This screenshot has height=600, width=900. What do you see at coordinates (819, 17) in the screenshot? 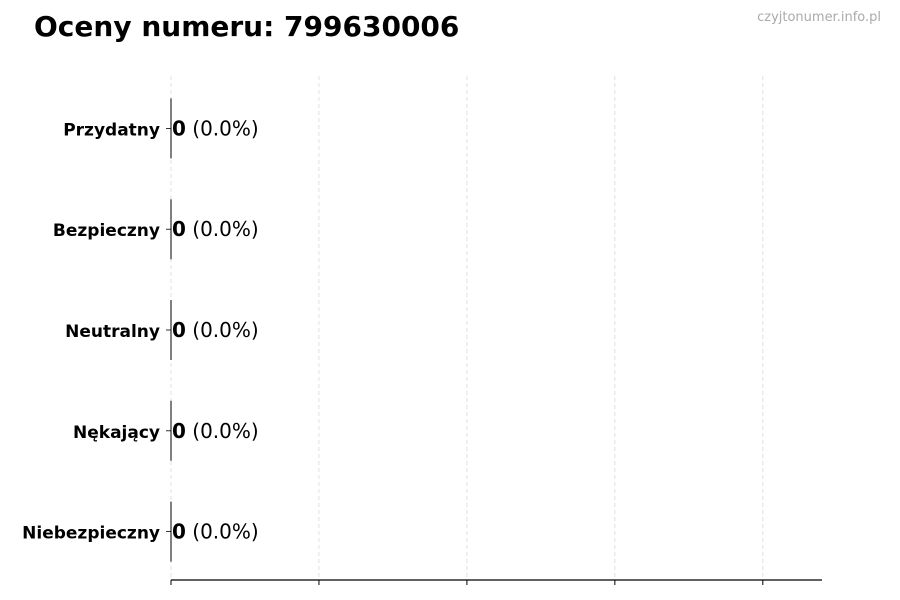
I see `watermark: czyjtonumer.info.pl` at bounding box center [819, 17].